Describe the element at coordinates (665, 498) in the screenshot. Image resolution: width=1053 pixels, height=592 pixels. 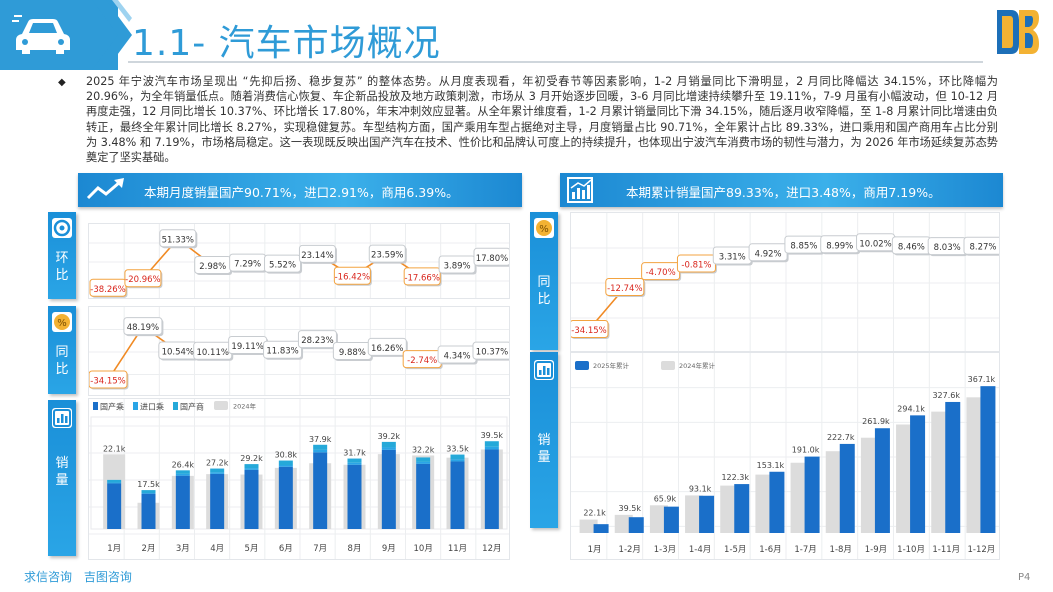
I see `bar-total-label: 65.9k` at that location.